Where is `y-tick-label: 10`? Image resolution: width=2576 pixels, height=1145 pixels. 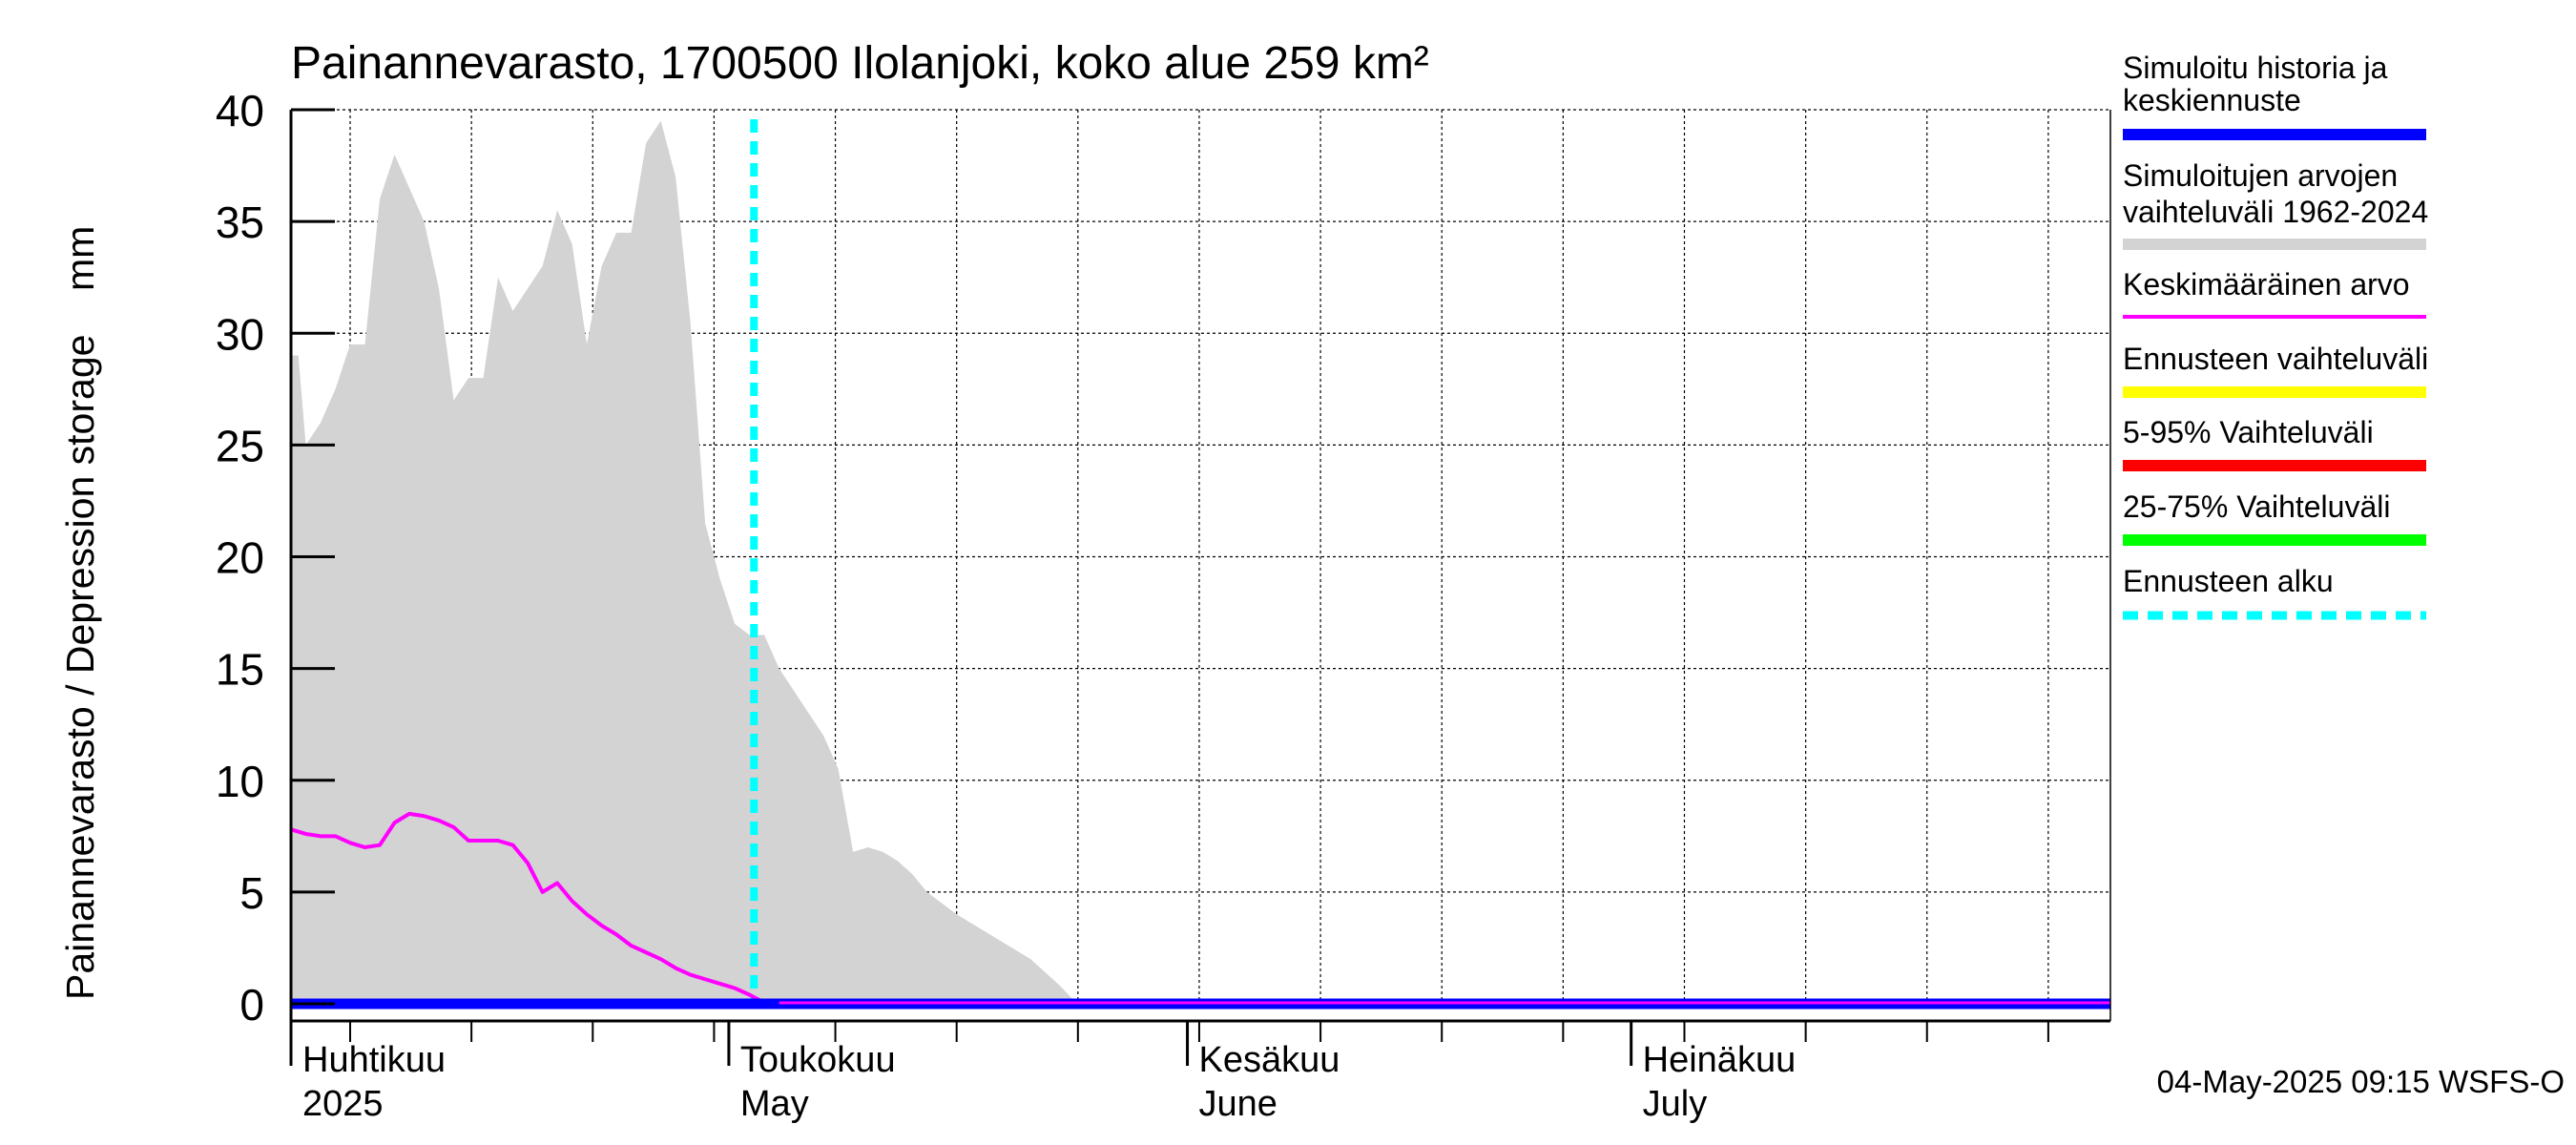
y-tick-label: 10 is located at coordinates (240, 782).